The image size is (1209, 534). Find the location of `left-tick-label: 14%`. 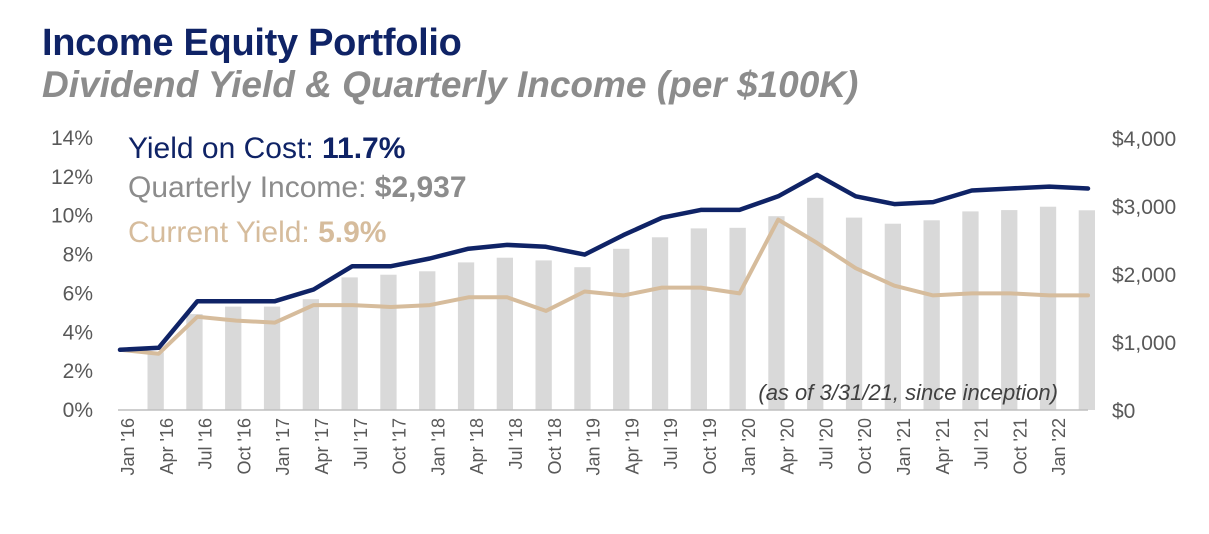

left-tick-label: 14% is located at coordinates (72, 138).